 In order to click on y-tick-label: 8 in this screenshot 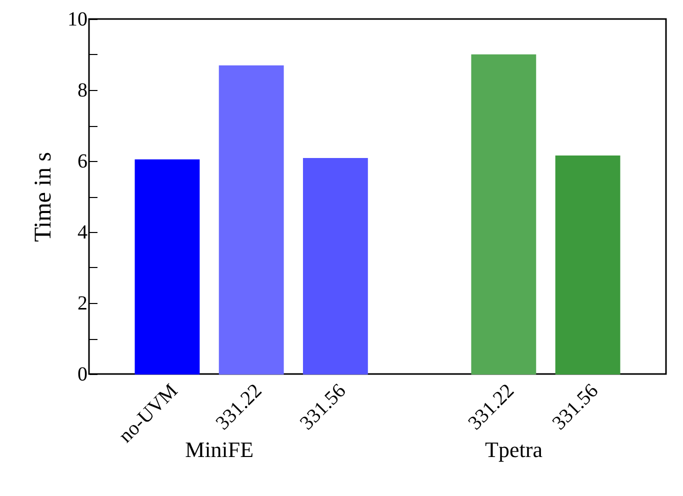, I will do `click(83, 91)`.